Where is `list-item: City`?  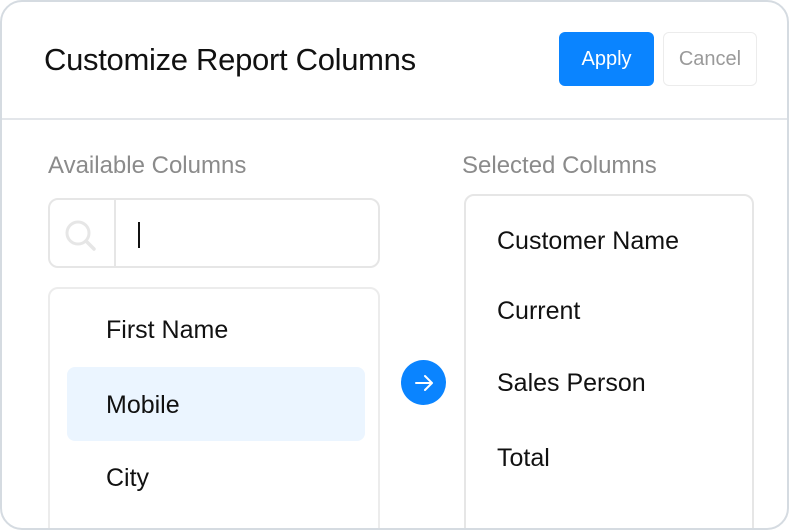 list-item: City is located at coordinates (128, 478).